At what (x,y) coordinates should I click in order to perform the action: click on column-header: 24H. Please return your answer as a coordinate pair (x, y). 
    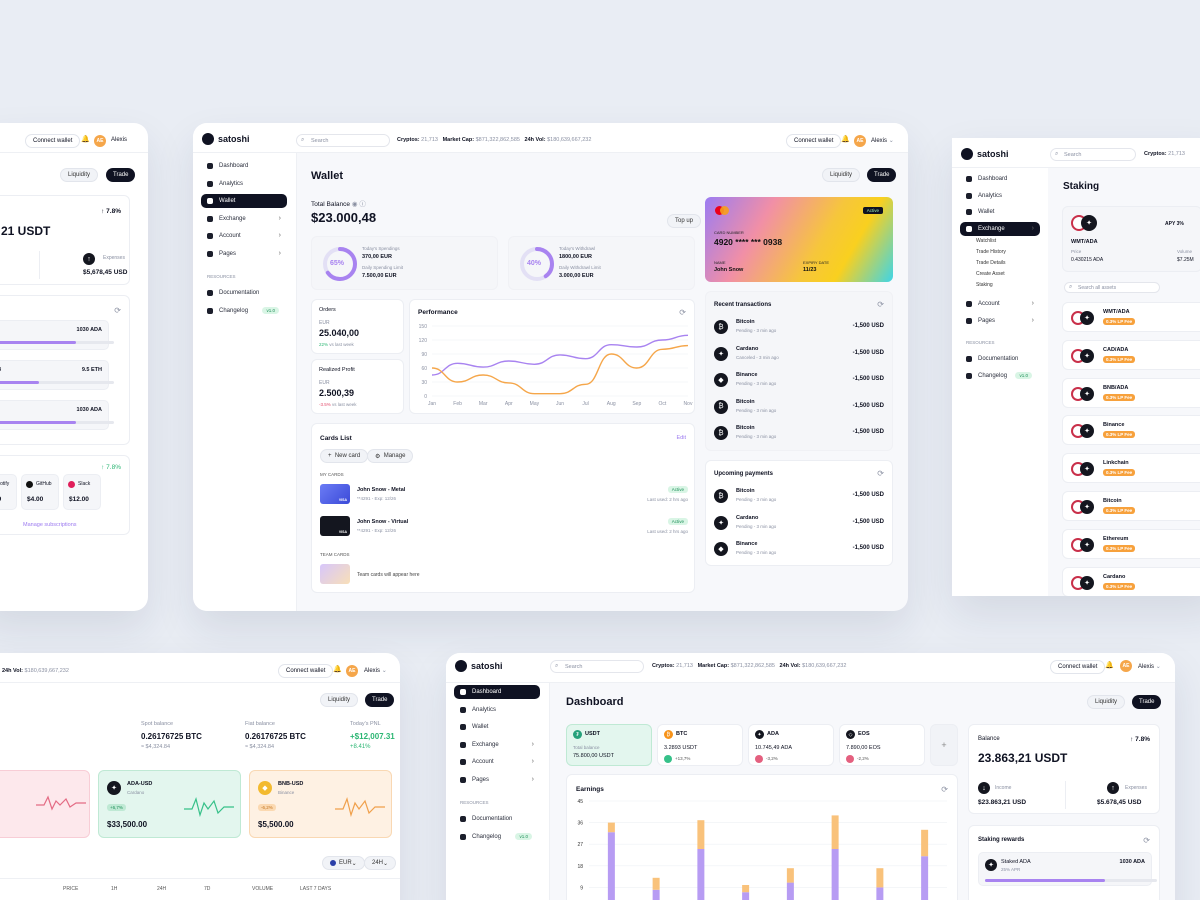
    Looking at the image, I should click on (162, 889).